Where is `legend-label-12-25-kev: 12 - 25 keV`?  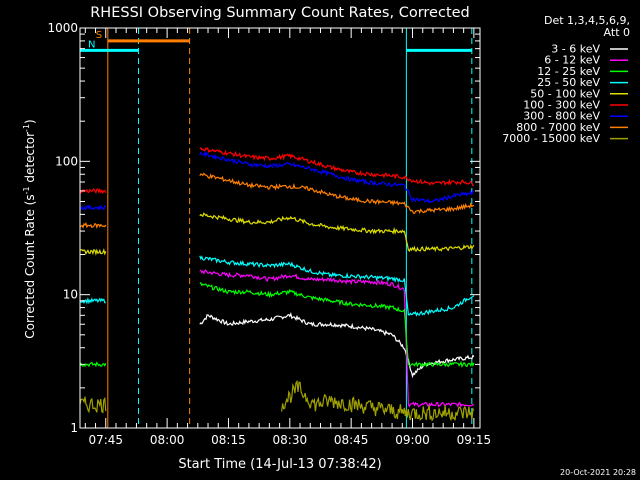 legend-label-12-25-kev: 12 - 25 keV is located at coordinates (568, 71).